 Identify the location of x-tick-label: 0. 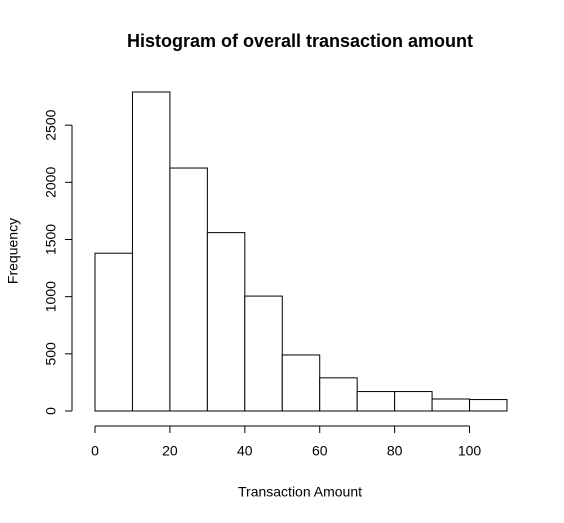
(95, 451).